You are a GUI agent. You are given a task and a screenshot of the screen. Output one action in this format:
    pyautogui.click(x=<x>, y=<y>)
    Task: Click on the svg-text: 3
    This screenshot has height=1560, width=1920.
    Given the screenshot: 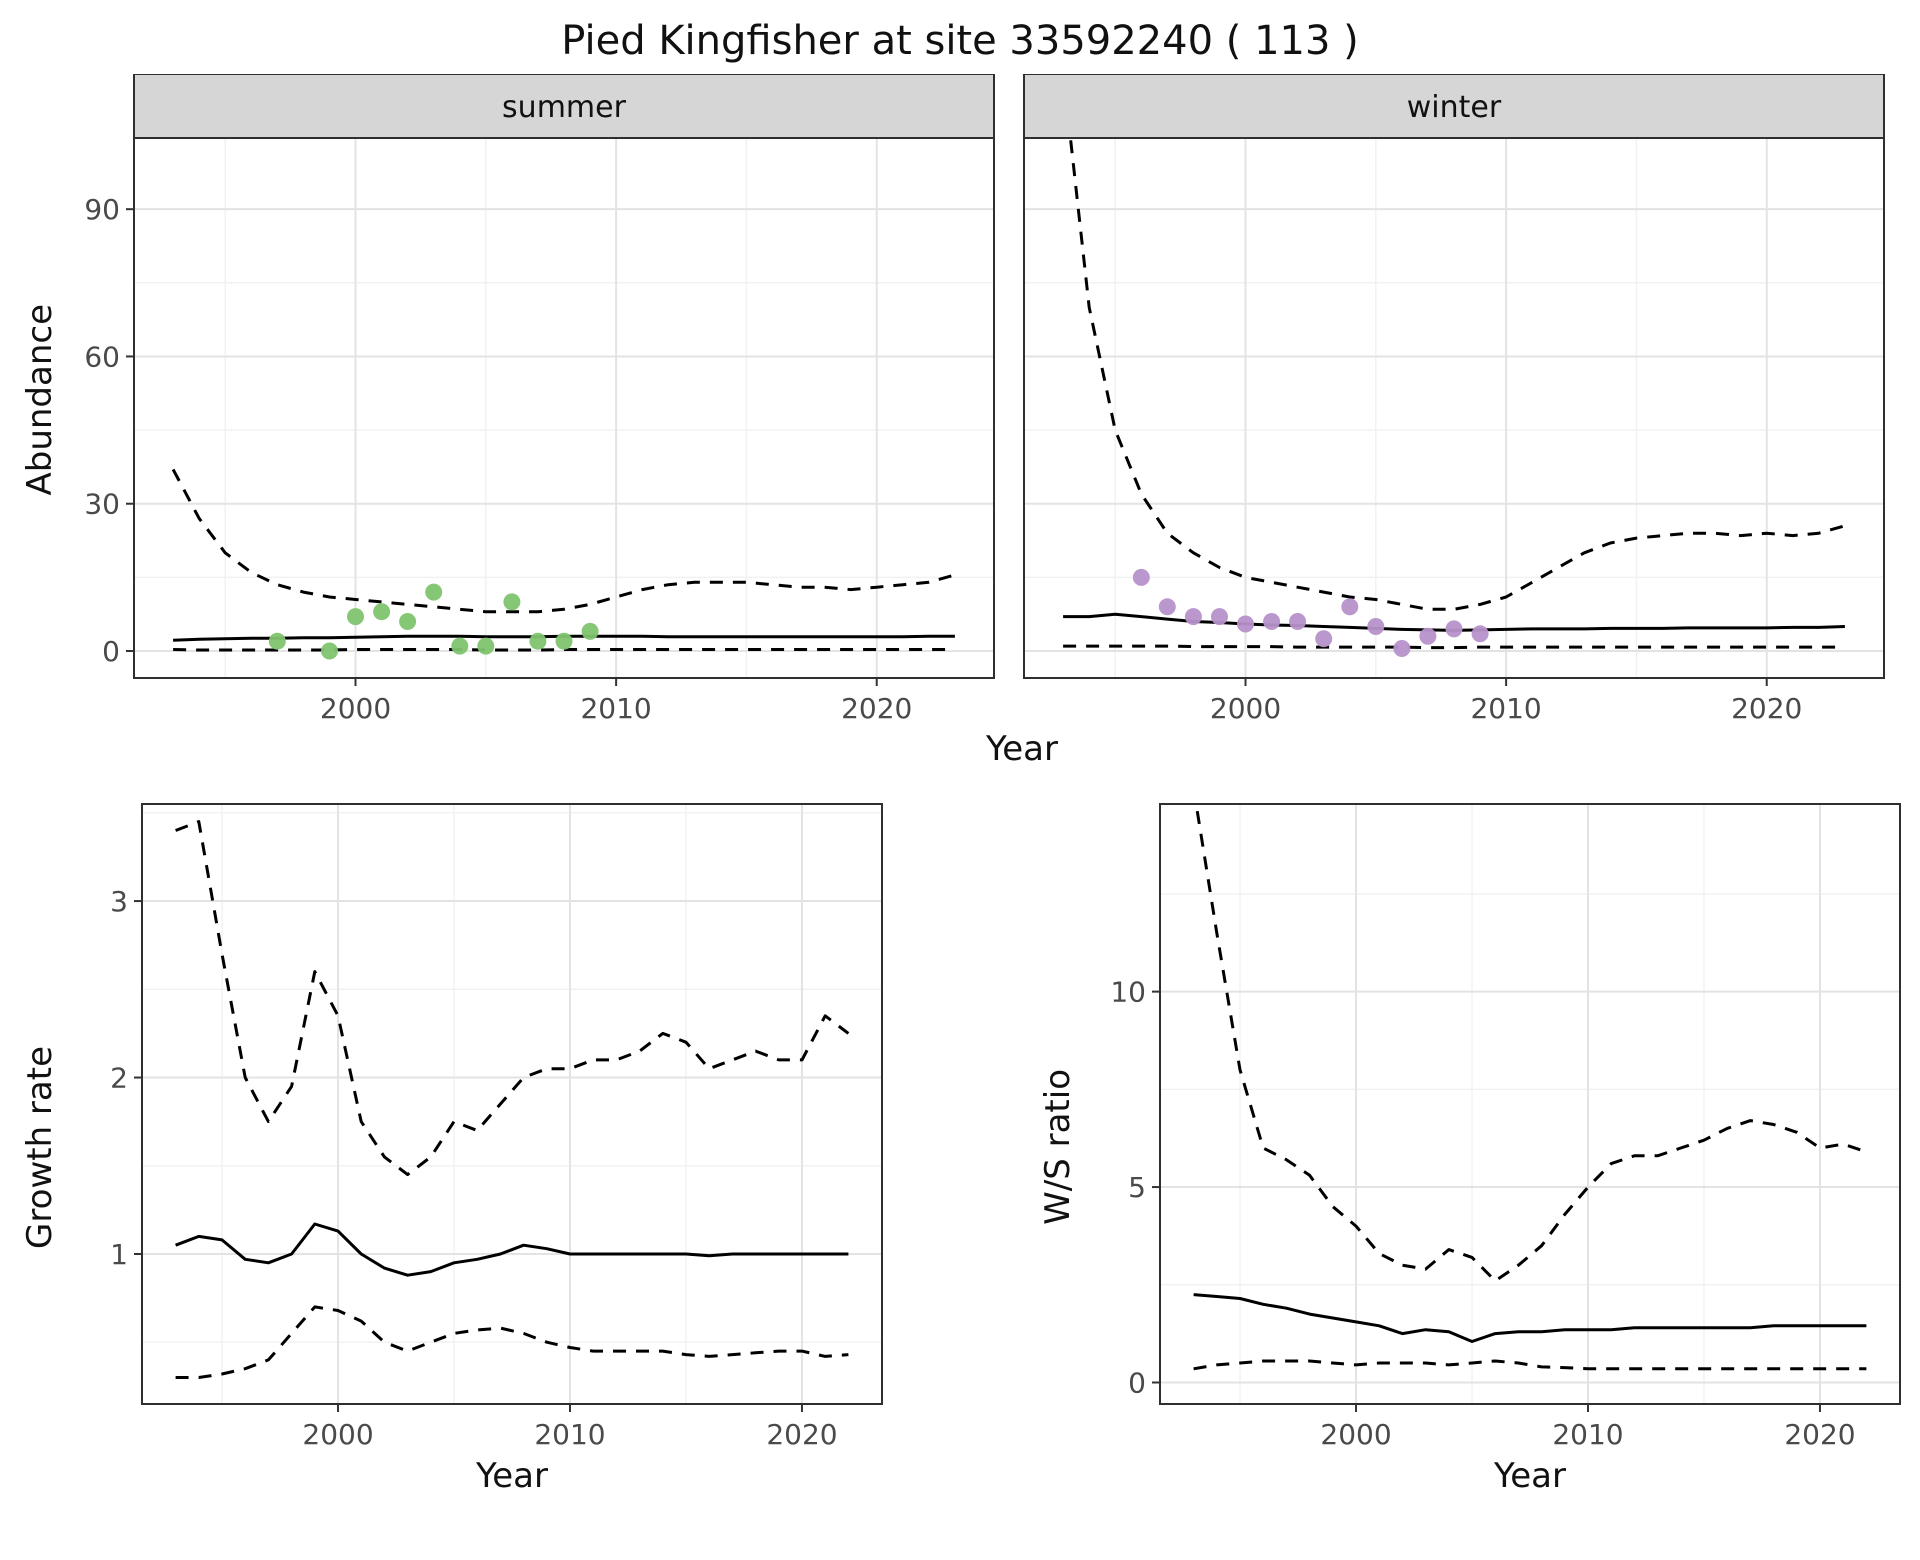 What is the action you would take?
    pyautogui.click(x=119, y=901)
    